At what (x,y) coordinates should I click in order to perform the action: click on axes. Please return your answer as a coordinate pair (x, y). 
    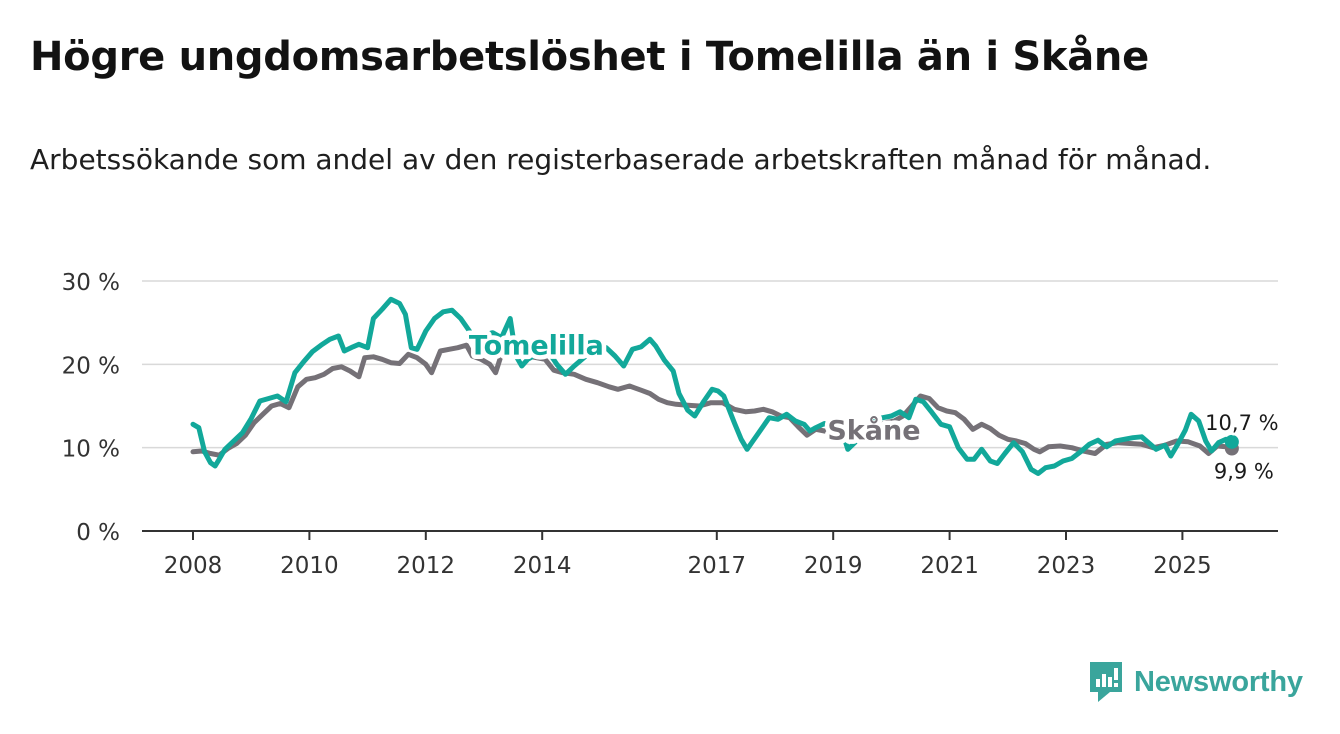
    Looking at the image, I should click on (710, 535).